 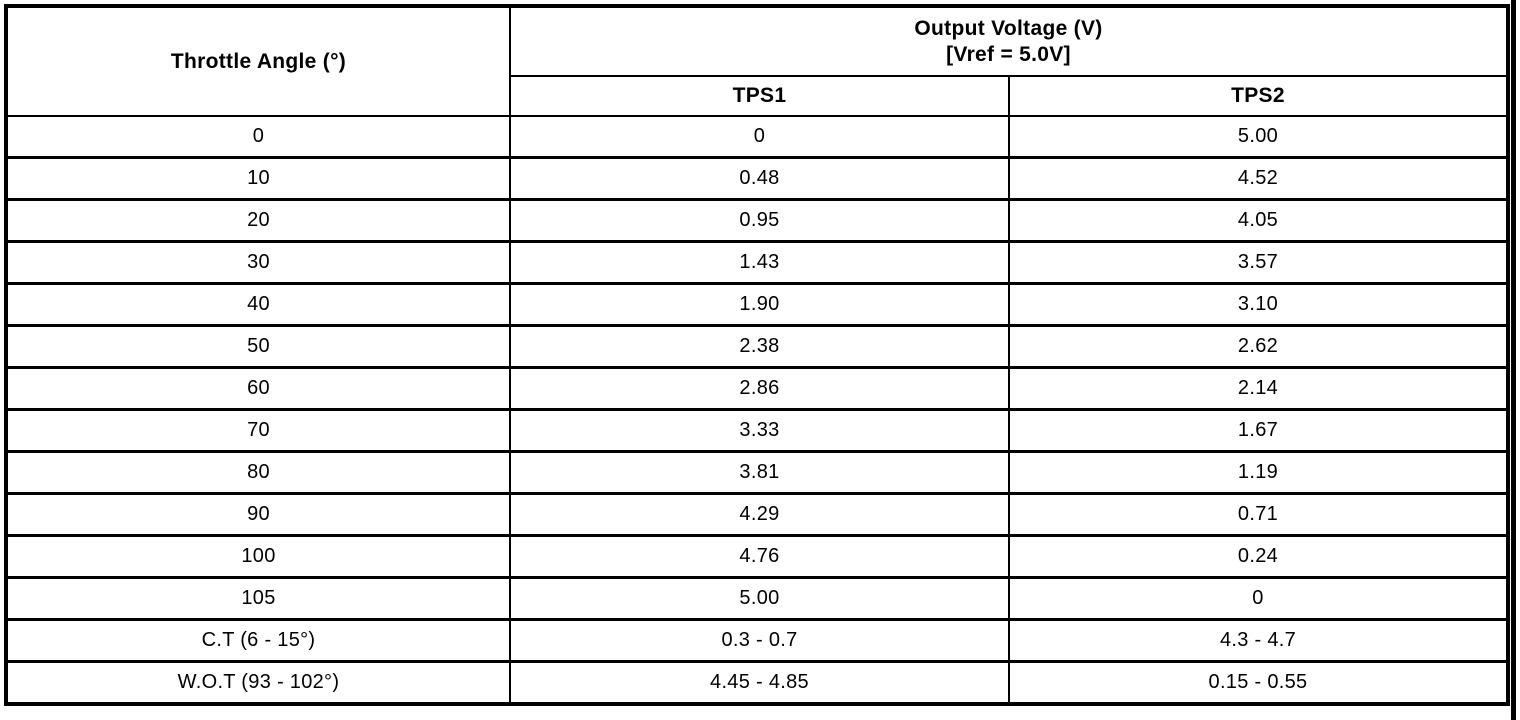 I want to click on table-row: 100 4.76 0.24, so click(x=757, y=557).